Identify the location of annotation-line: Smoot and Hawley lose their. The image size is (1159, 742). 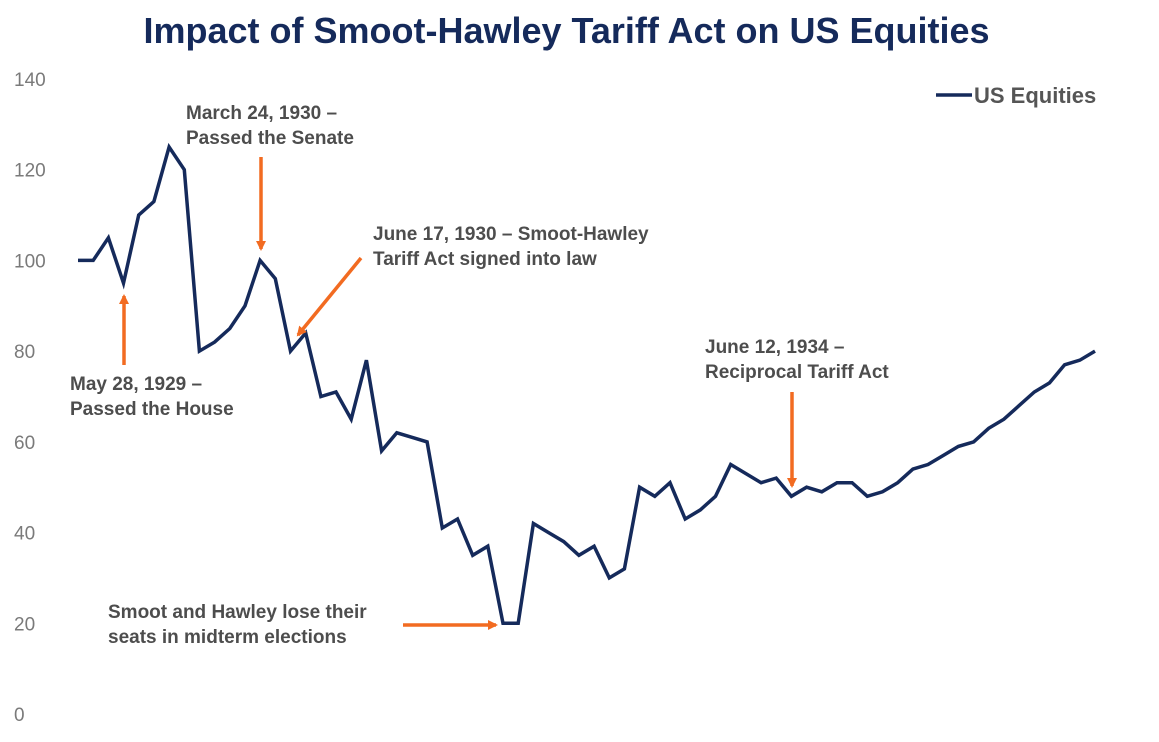
(237, 612).